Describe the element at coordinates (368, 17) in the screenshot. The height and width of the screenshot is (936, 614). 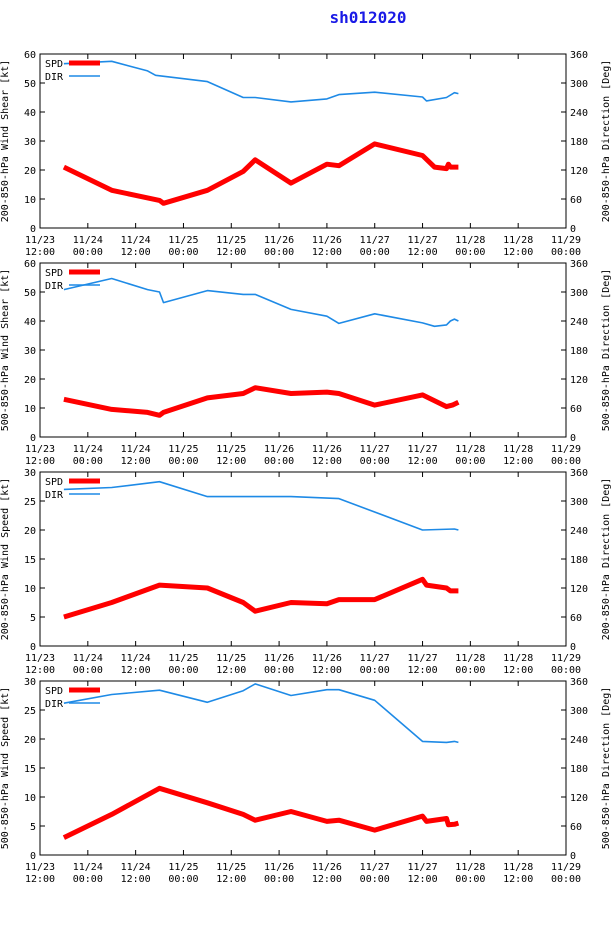
I see `page-title: sh012020` at that location.